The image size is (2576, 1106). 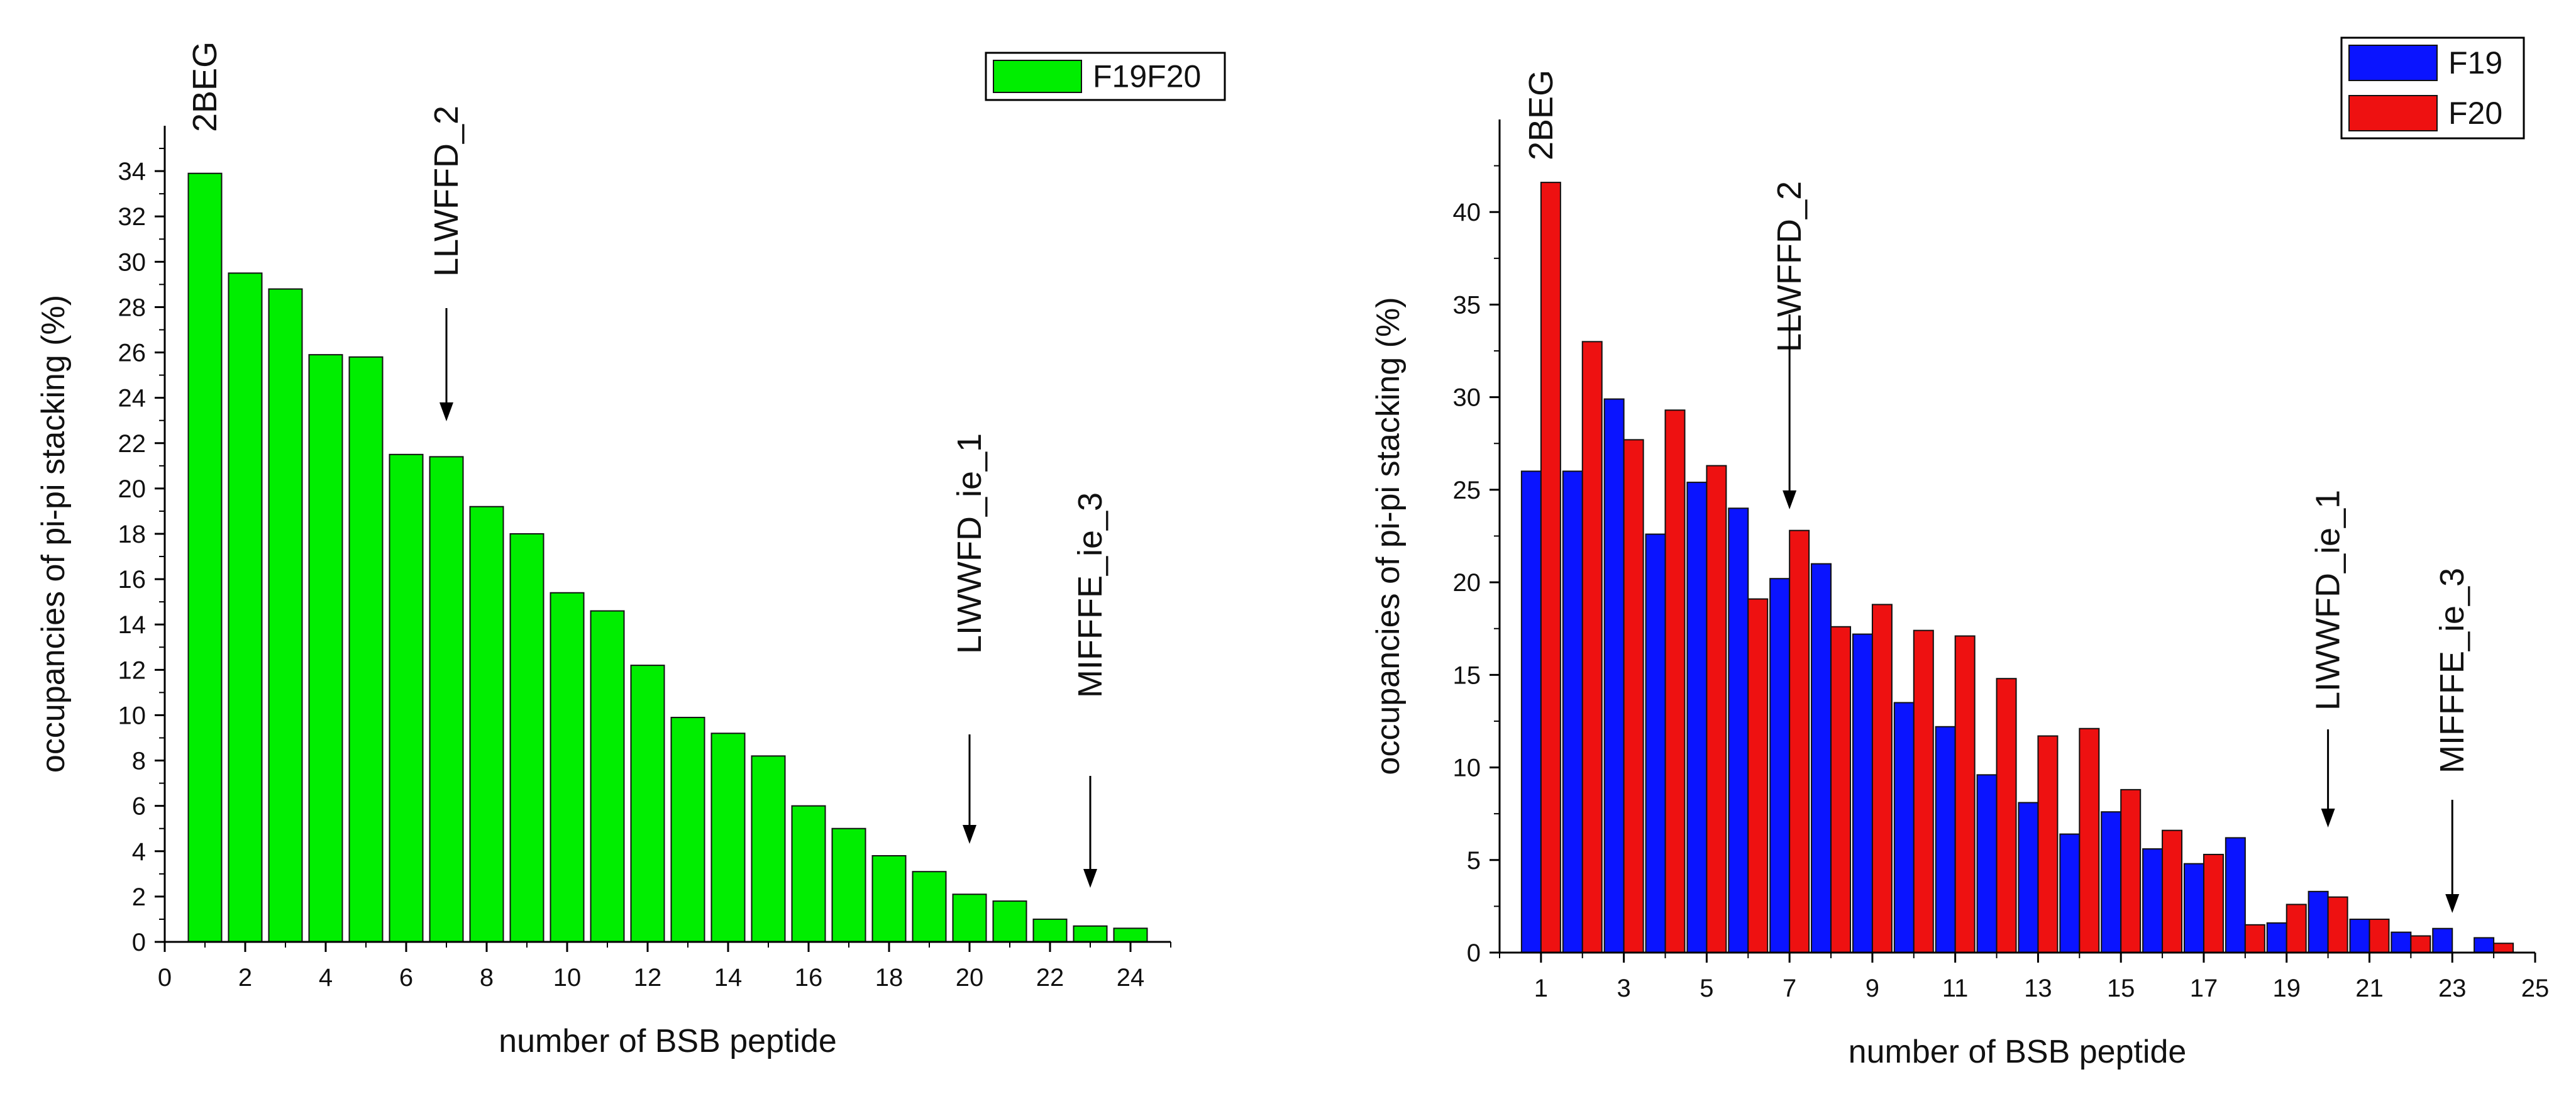 What do you see at coordinates (1474, 861) in the screenshot?
I see `y-tick-label: 5` at bounding box center [1474, 861].